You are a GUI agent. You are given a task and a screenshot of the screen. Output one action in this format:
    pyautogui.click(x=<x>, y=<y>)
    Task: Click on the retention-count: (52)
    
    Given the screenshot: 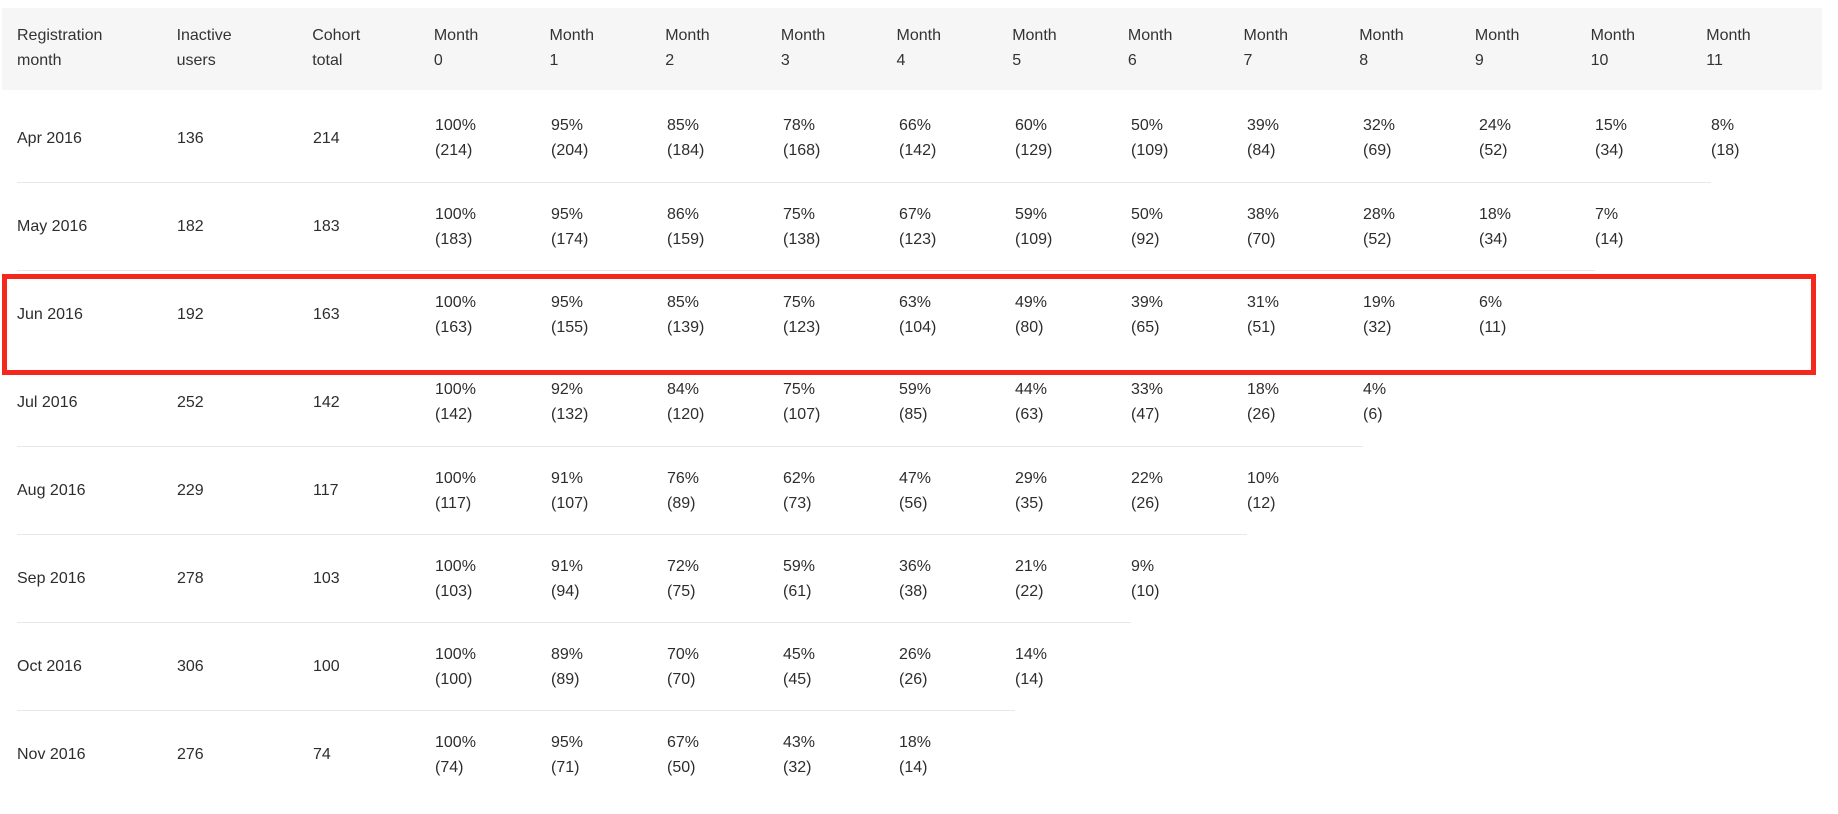 What is the action you would take?
    pyautogui.click(x=1377, y=239)
    